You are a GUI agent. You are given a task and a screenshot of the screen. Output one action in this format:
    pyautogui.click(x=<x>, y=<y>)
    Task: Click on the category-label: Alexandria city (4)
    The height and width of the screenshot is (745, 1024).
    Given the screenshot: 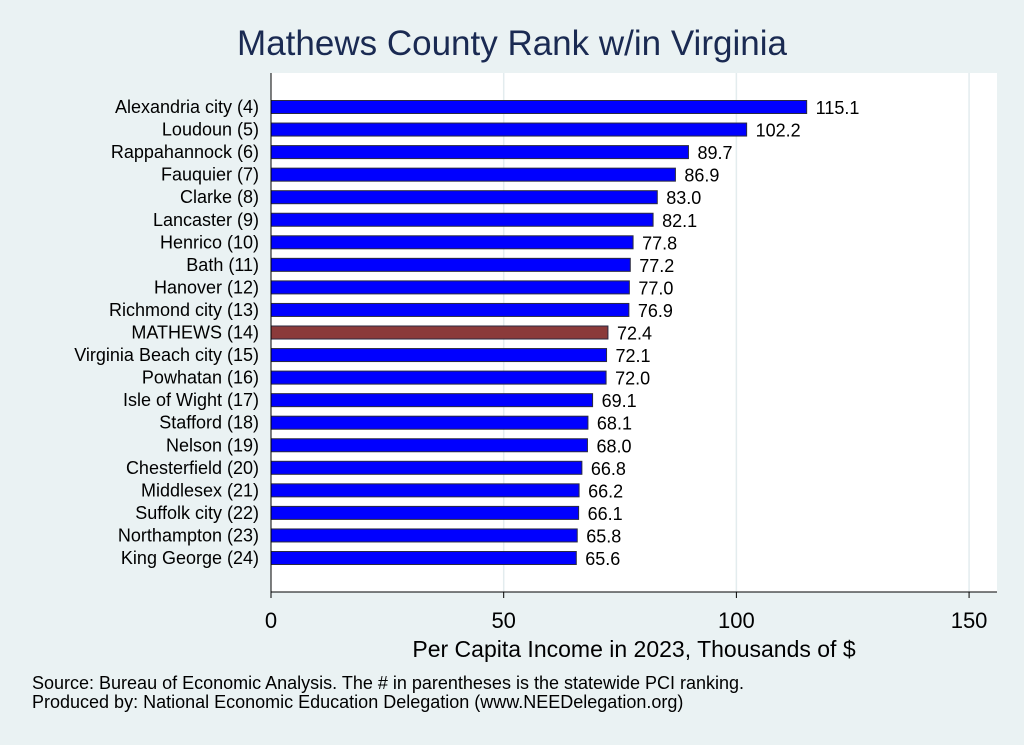 What is the action you would take?
    pyautogui.click(x=187, y=107)
    